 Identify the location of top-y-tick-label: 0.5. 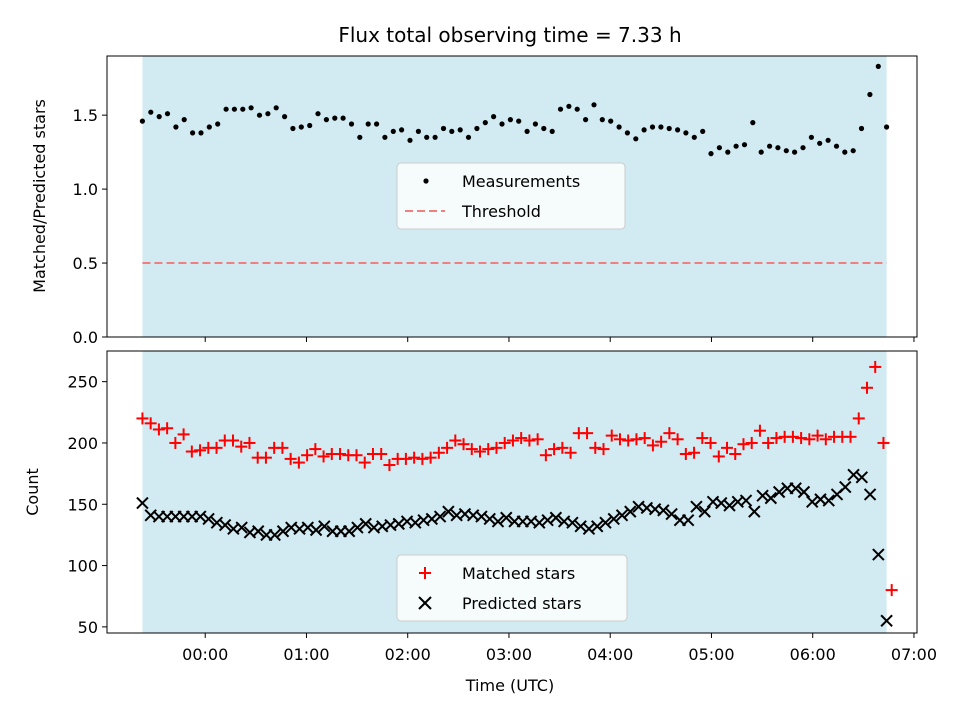
(85, 263).